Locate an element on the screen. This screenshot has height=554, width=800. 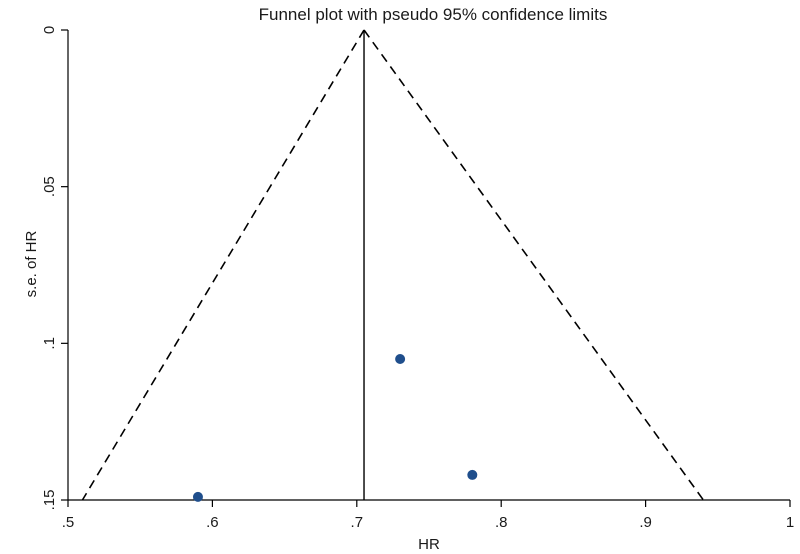
x-tick-label: .8 is located at coordinates (501, 522).